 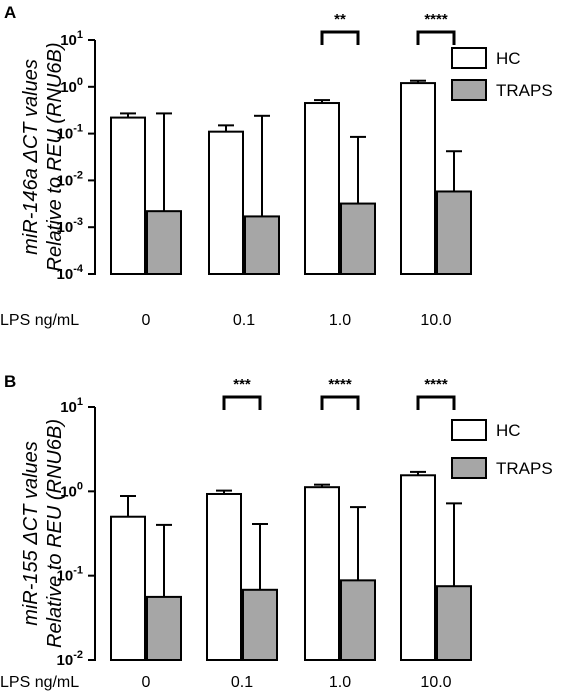 I want to click on significance-label: **, so click(x=340, y=19).